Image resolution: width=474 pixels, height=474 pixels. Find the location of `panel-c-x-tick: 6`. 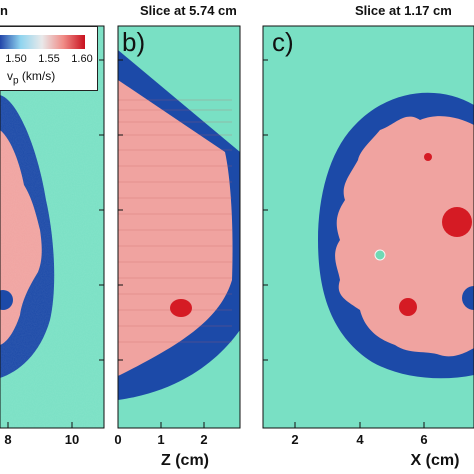

panel-c-x-tick: 6 is located at coordinates (424, 439).